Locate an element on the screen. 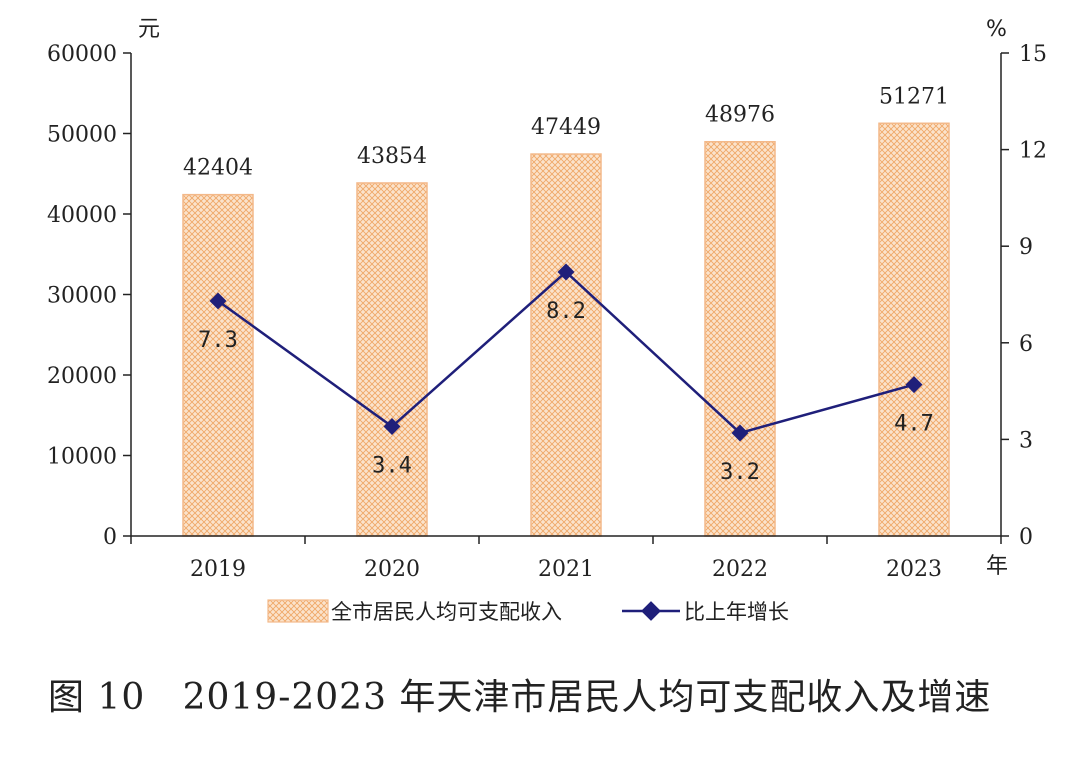  growth-point-2019 is located at coordinates (218, 301).